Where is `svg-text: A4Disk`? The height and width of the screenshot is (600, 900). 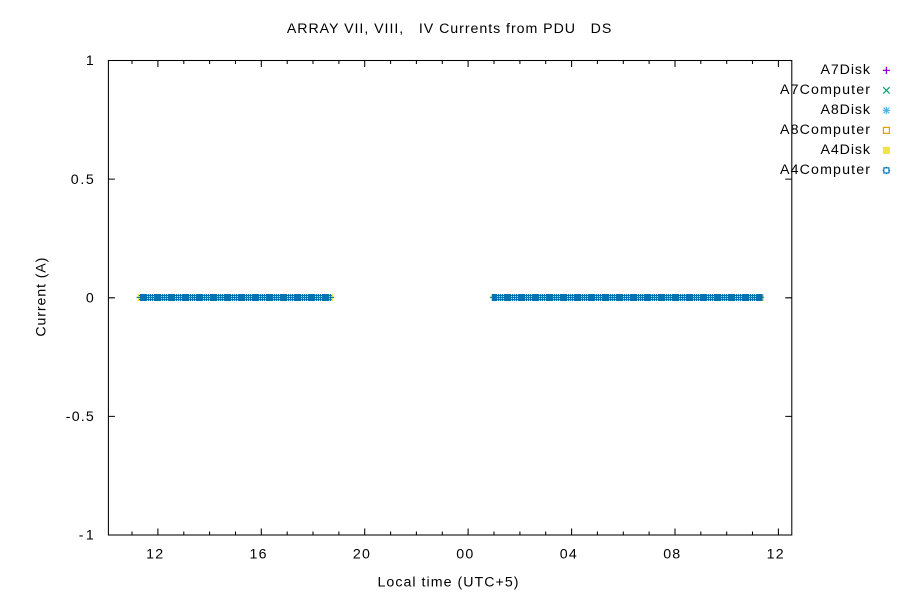 svg-text: A4Disk is located at coordinates (846, 150).